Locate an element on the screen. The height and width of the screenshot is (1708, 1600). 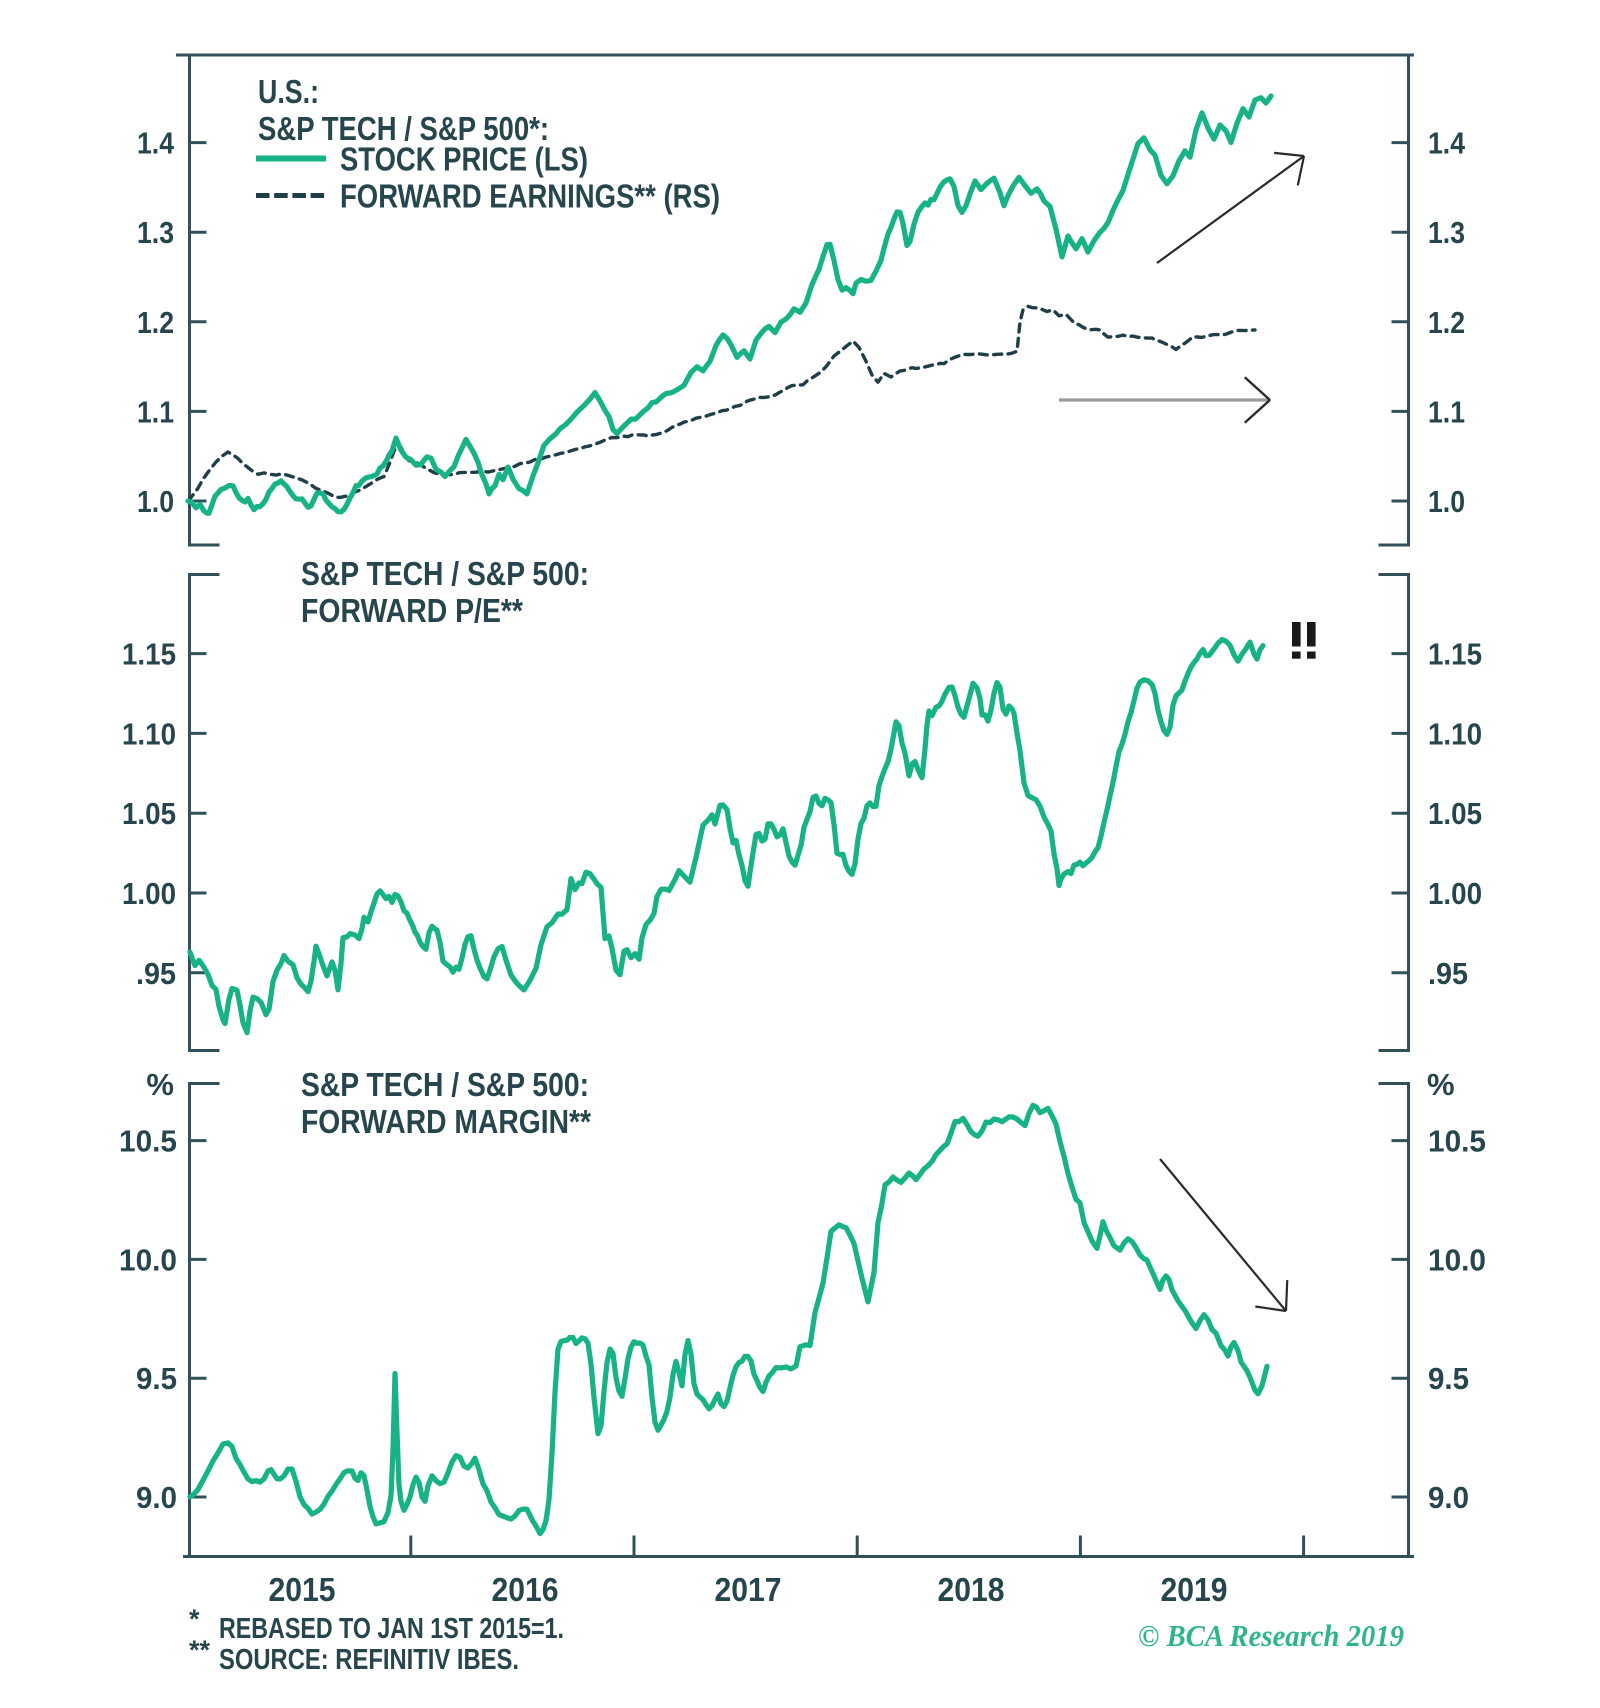
svg-text: U.S.: is located at coordinates (288, 91).